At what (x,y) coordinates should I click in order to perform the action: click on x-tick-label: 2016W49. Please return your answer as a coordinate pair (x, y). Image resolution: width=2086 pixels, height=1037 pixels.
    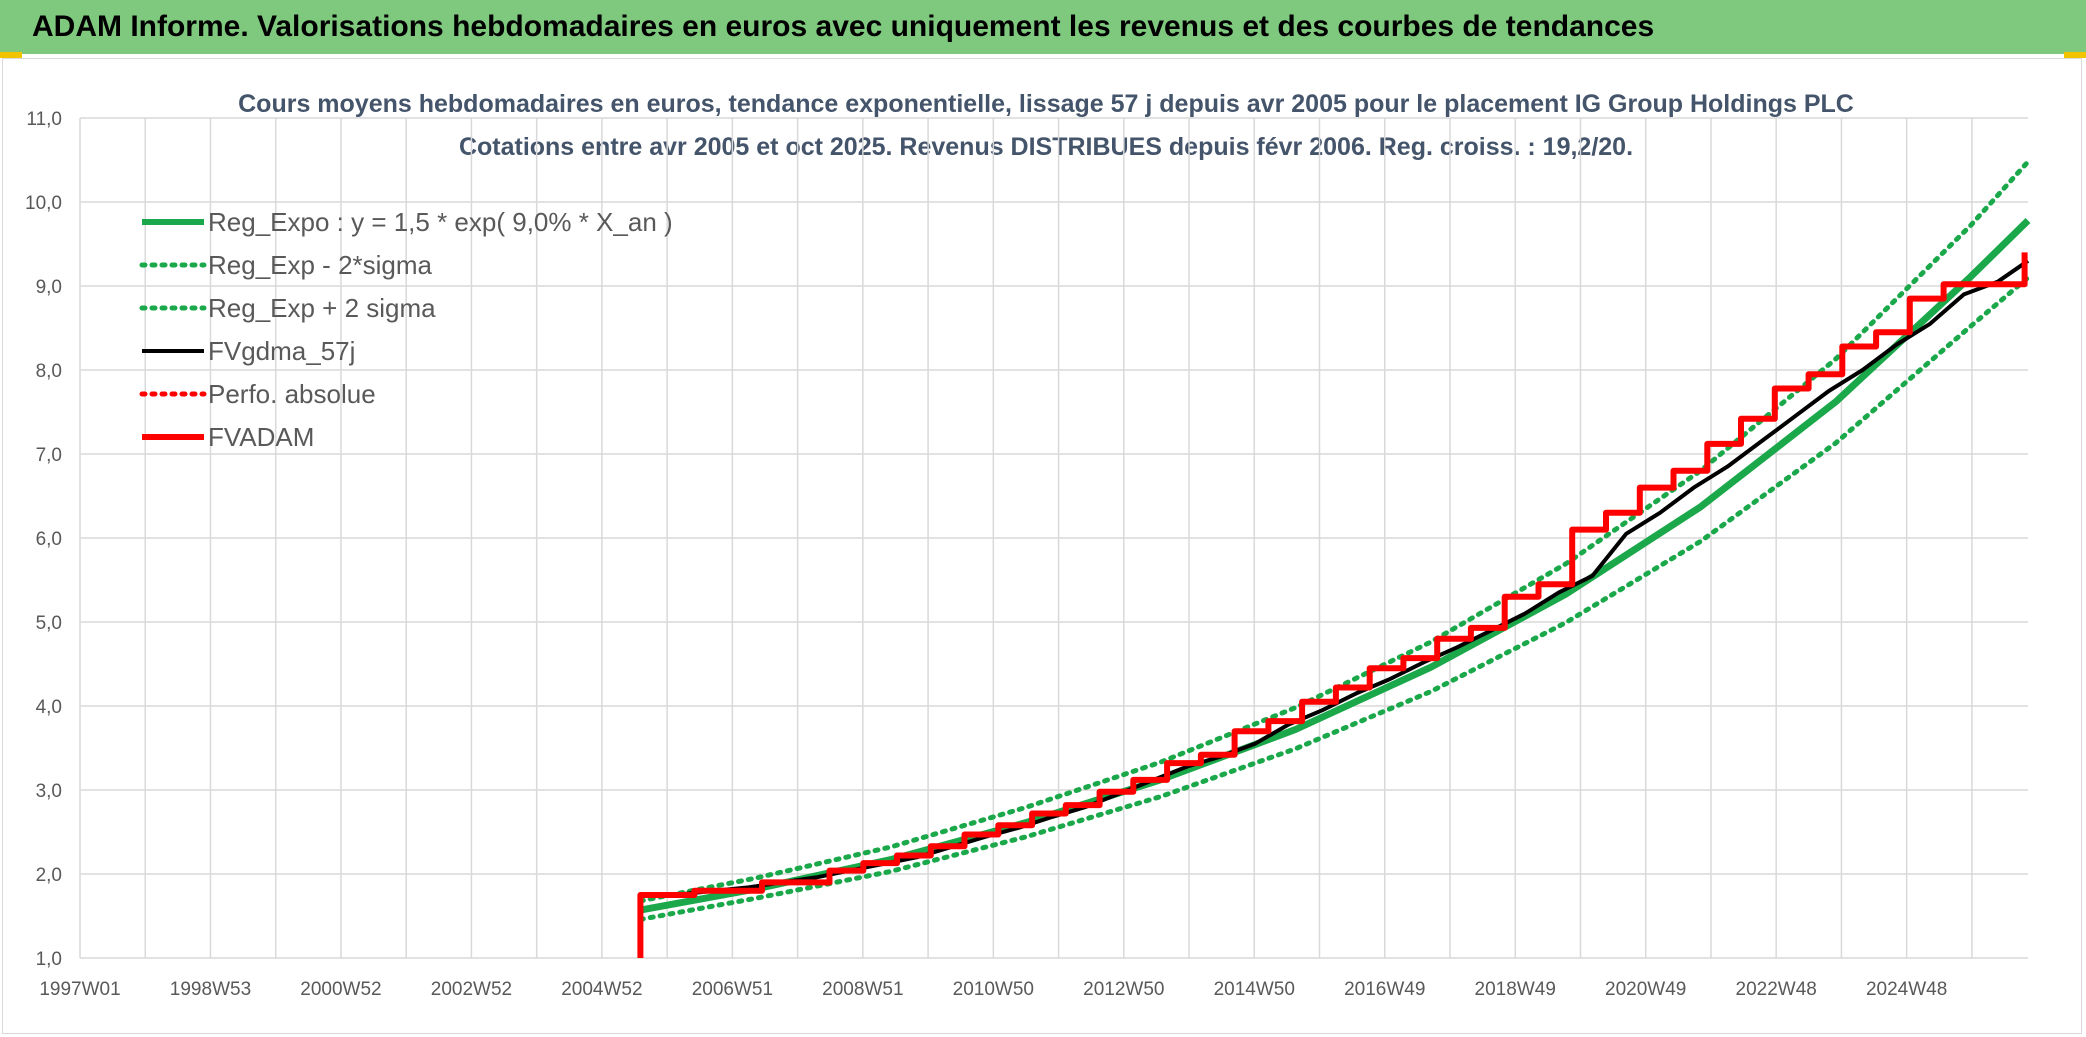
    Looking at the image, I should click on (1384, 989).